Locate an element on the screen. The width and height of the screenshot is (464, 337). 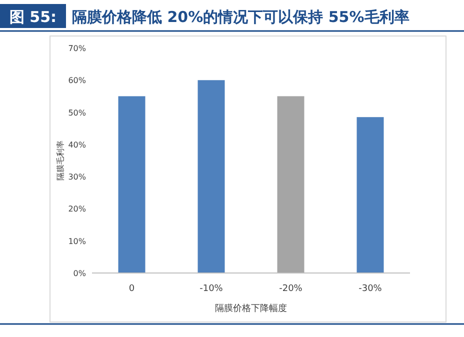
title: 图 55: 隔膜价格降低 20%的情况下可以保持 55%毛利率 is located at coordinates (205, 16).